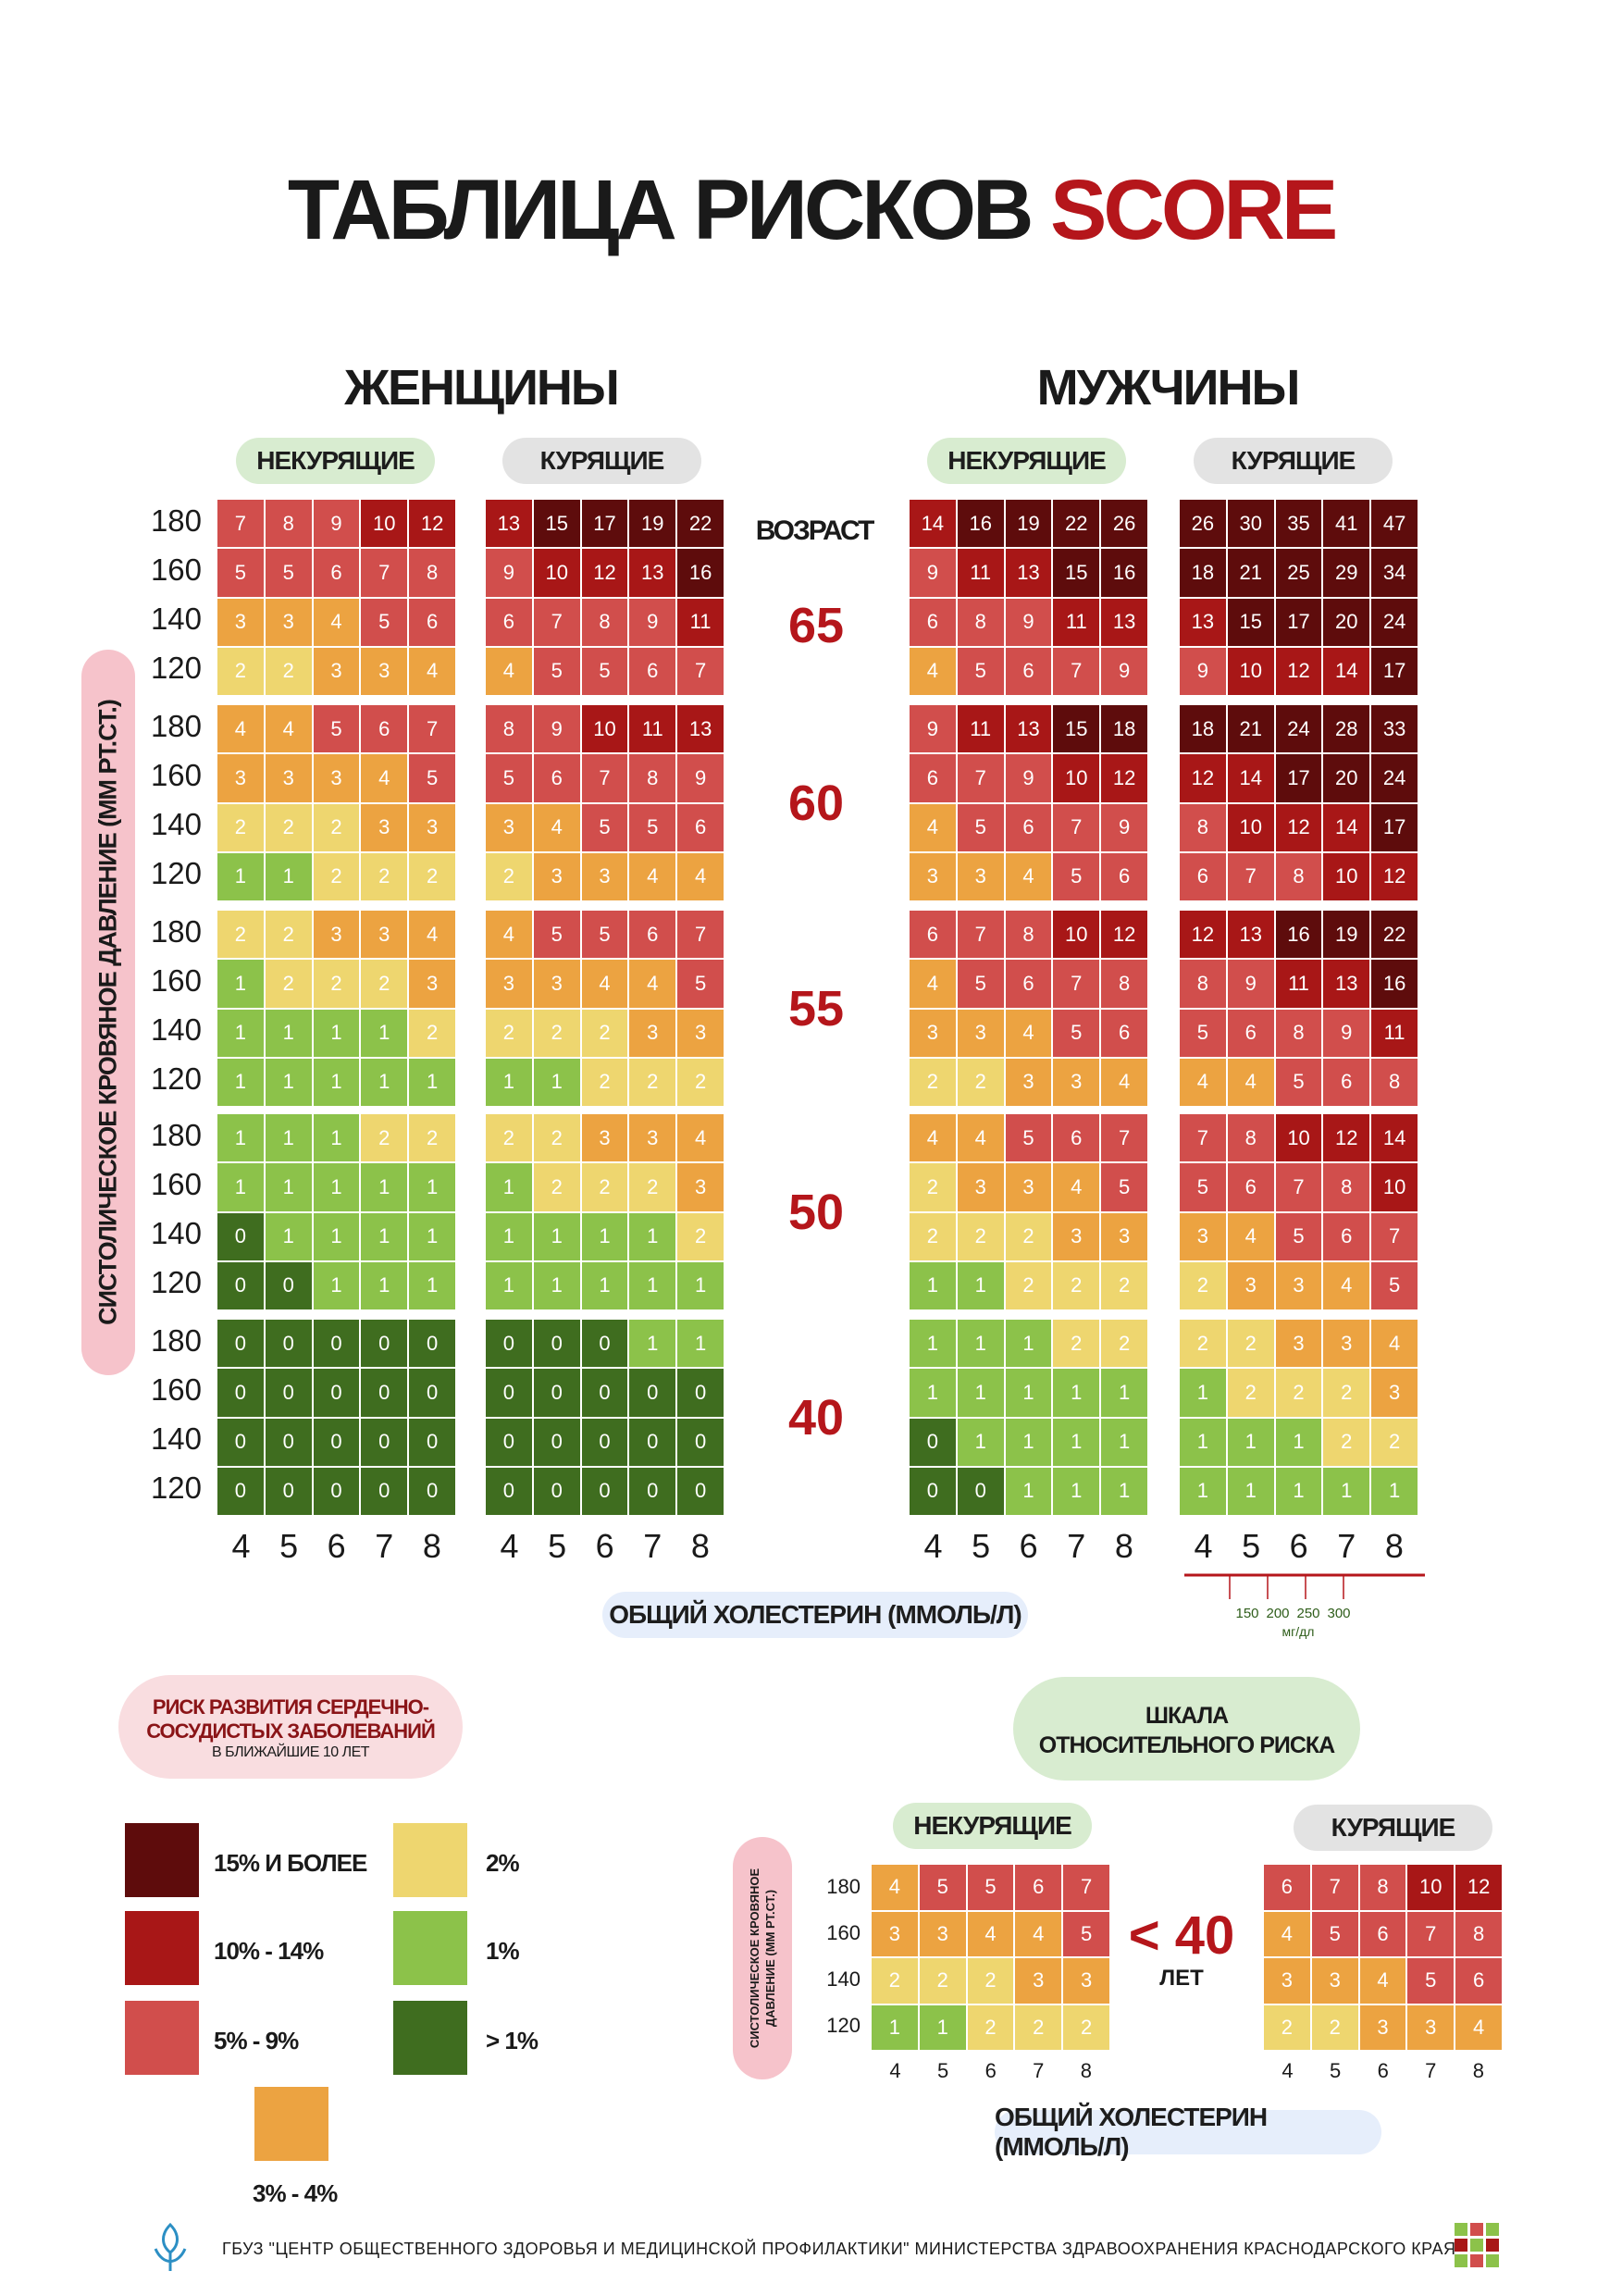  I want to click on risk-cell: 24, so click(1394, 622).